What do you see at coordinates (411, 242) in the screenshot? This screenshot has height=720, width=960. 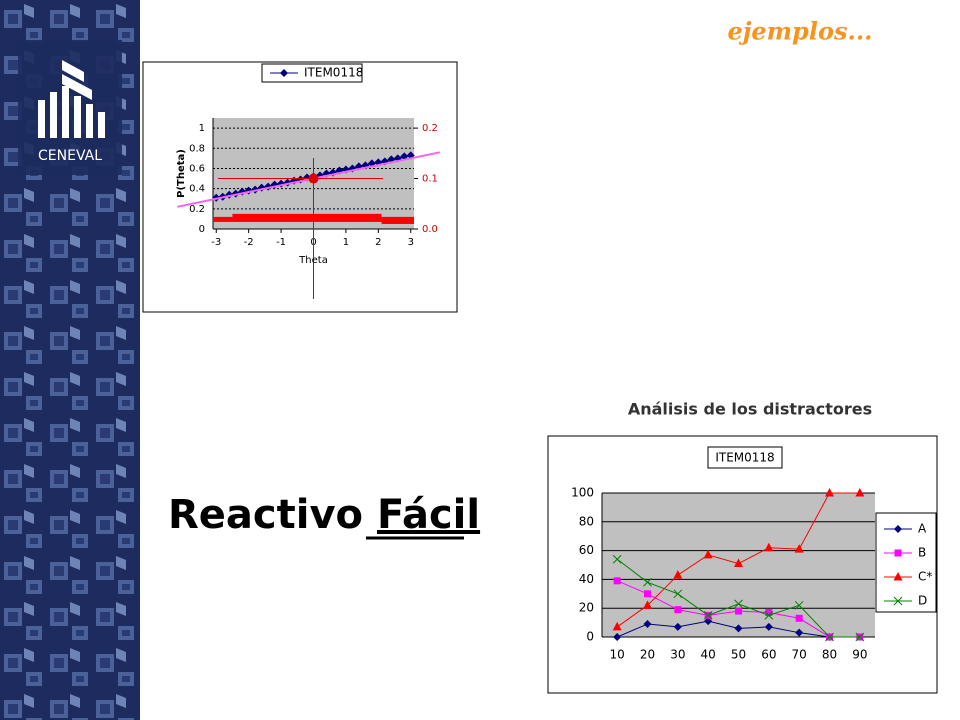 I see `x-tick-label: 3` at bounding box center [411, 242].